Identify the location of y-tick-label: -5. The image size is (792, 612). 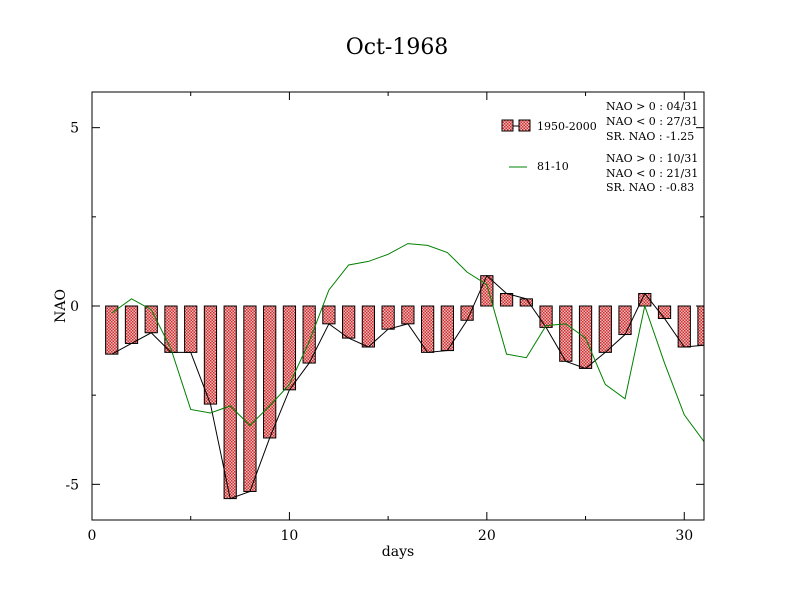
(72, 485).